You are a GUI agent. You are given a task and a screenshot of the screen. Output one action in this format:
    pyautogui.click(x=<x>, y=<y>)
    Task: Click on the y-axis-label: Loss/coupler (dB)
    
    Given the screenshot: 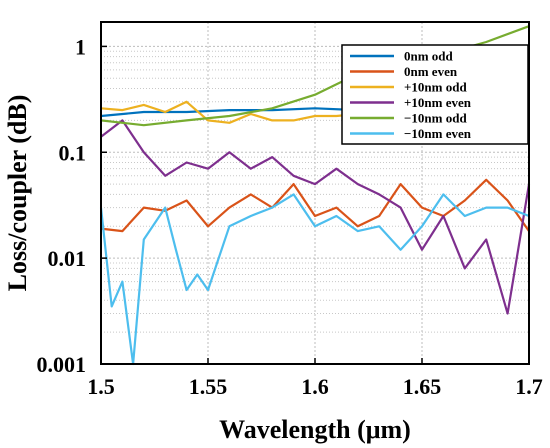 What is the action you would take?
    pyautogui.click(x=17, y=193)
    